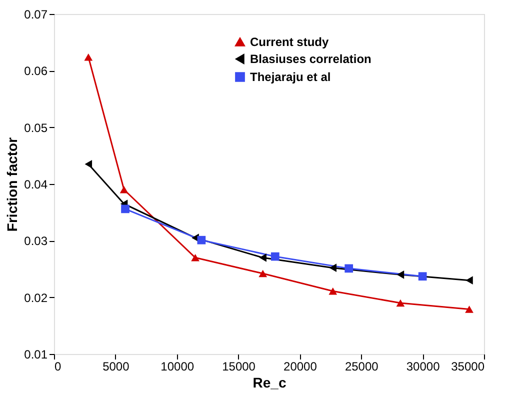 The height and width of the screenshot is (402, 518). What do you see at coordinates (468, 367) in the screenshot?
I see `x-tick-label: 35000` at bounding box center [468, 367].